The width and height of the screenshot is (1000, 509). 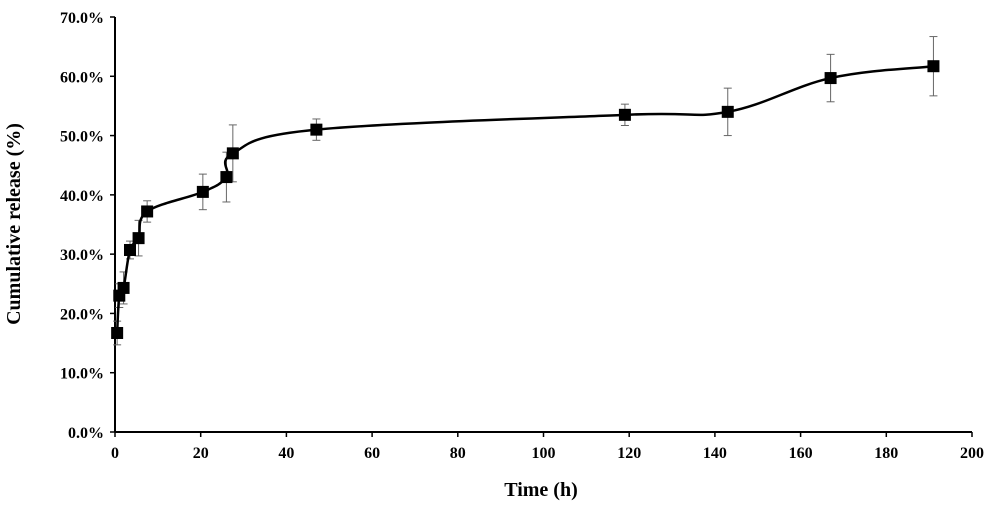 What do you see at coordinates (541, 490) in the screenshot?
I see `x-axis-title: Time (h)` at bounding box center [541, 490].